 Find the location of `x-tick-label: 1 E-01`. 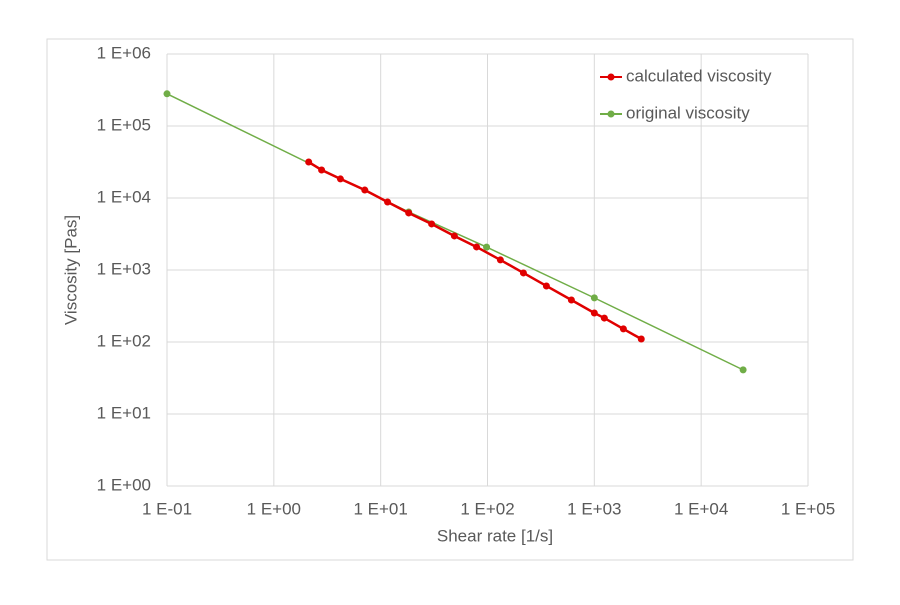

x-tick-label: 1 E-01 is located at coordinates (167, 508).